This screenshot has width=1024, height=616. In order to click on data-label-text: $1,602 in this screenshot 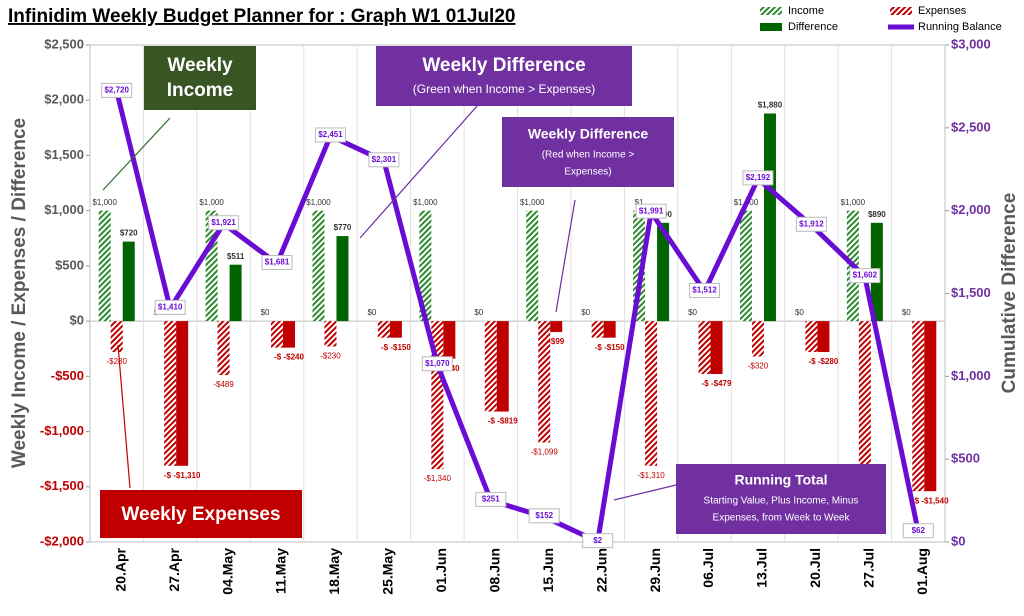, I will do `click(865, 275)`.